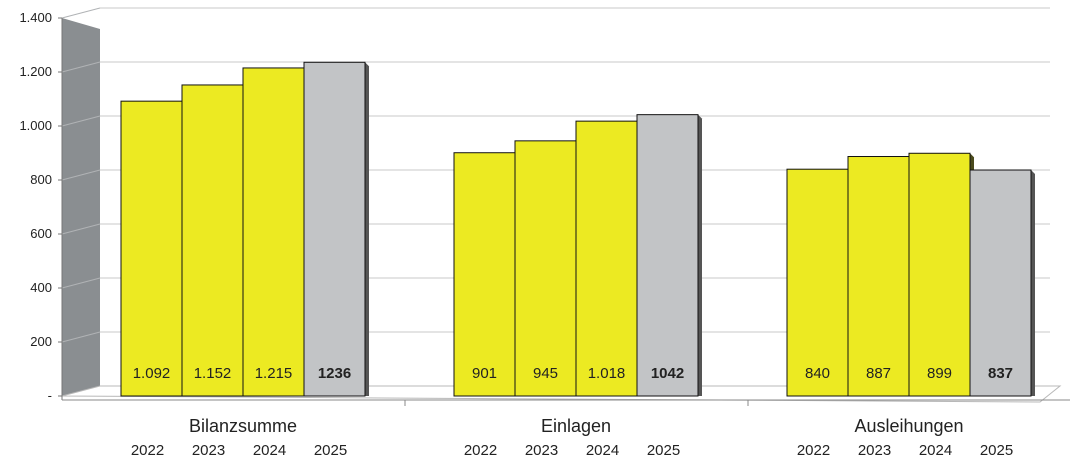 This screenshot has height=462, width=1078. Describe the element at coordinates (274, 373) in the screenshot. I see `bar-value-label: 1.215` at that location.